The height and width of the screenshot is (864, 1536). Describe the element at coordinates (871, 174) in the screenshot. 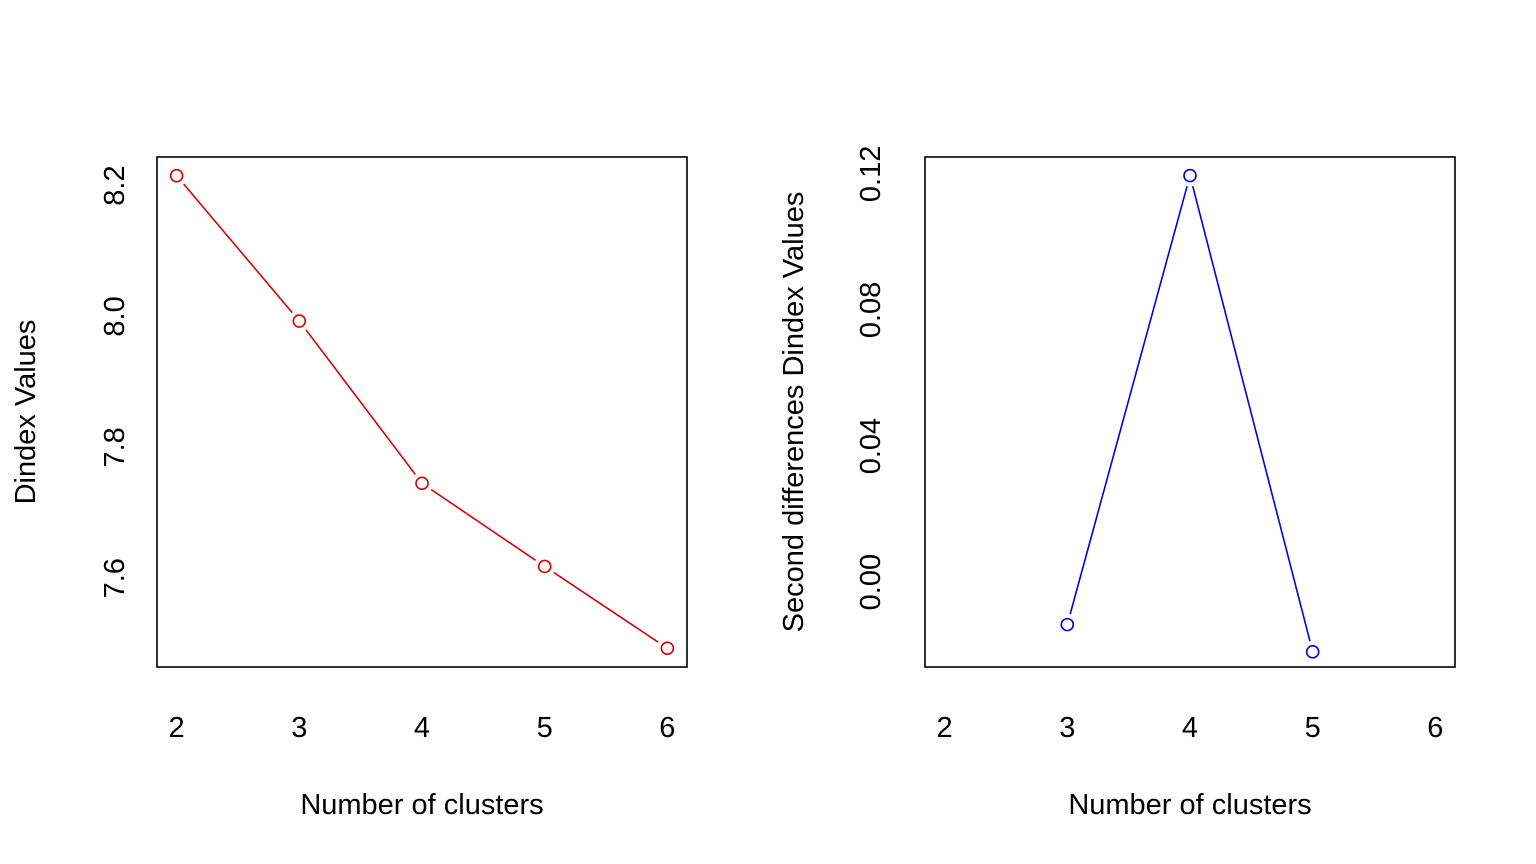

I see `y-tick-label: 0.12` at that location.